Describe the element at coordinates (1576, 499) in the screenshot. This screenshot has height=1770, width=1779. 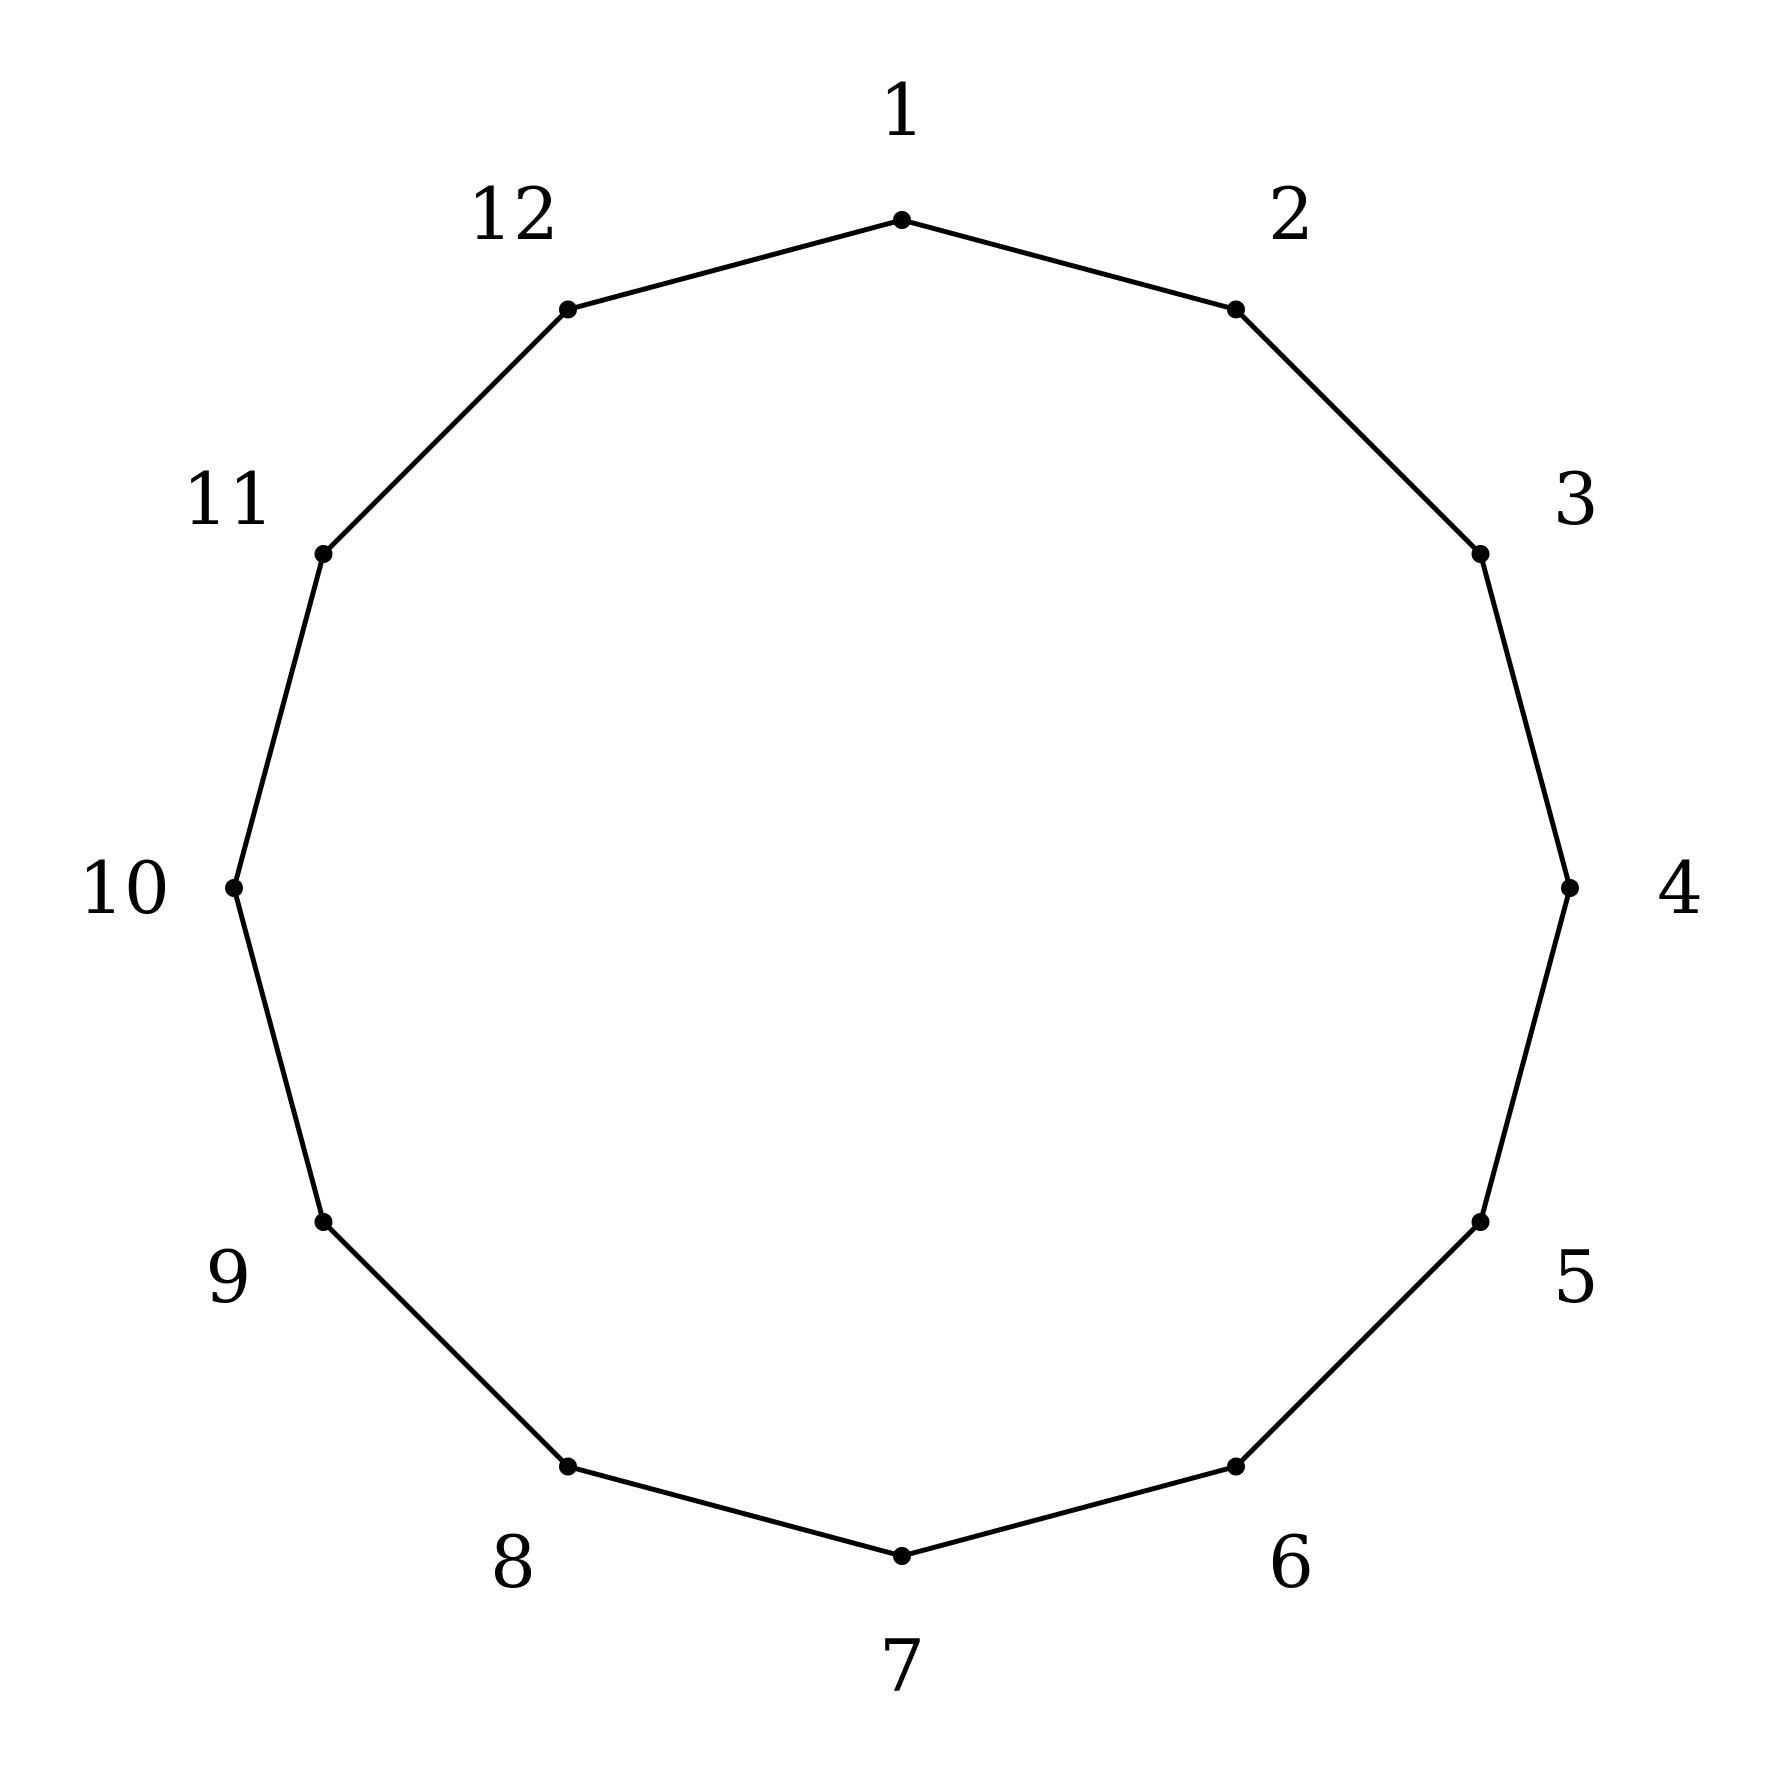
I see `vertex-label-3: 3` at that location.